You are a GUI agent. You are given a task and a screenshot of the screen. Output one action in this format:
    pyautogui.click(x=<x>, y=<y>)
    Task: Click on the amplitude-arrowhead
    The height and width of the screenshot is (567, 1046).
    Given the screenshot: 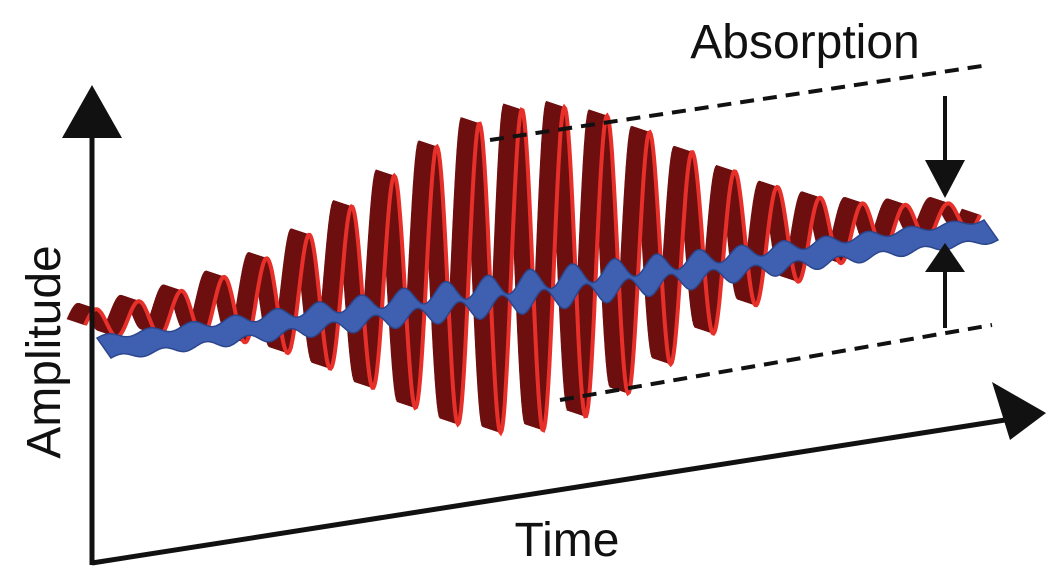 What is the action you would take?
    pyautogui.click(x=92, y=111)
    